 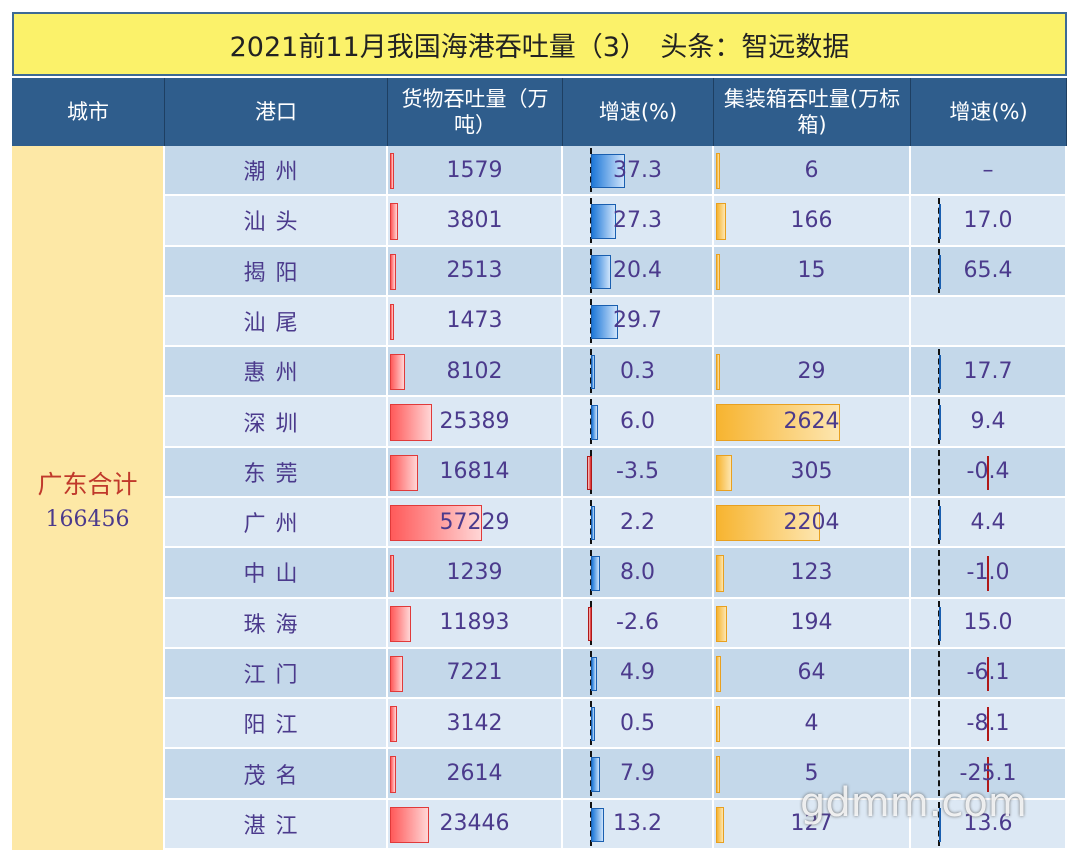 I want to click on table-cell: 7221, so click(x=475, y=674).